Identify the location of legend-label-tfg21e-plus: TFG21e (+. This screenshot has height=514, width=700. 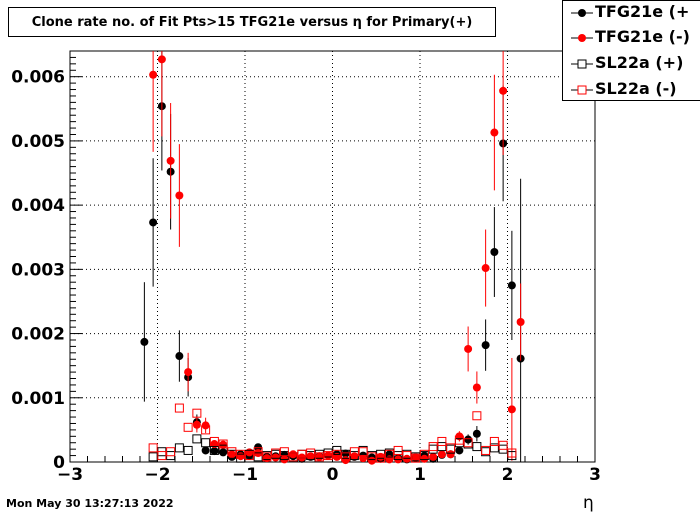
(642, 11).